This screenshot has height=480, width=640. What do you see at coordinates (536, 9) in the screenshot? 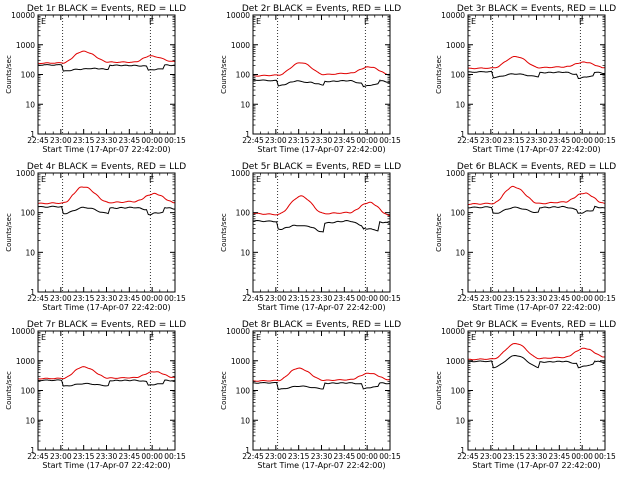
I see `panel-title: Det 3r BLACK = Events, RED = LLD` at bounding box center [536, 9].